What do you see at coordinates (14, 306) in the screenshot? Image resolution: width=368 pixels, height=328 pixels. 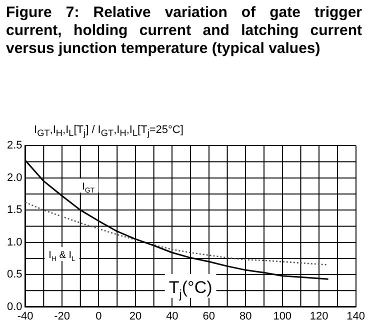 I see `y-tick-label: 0.0` at bounding box center [14, 306].